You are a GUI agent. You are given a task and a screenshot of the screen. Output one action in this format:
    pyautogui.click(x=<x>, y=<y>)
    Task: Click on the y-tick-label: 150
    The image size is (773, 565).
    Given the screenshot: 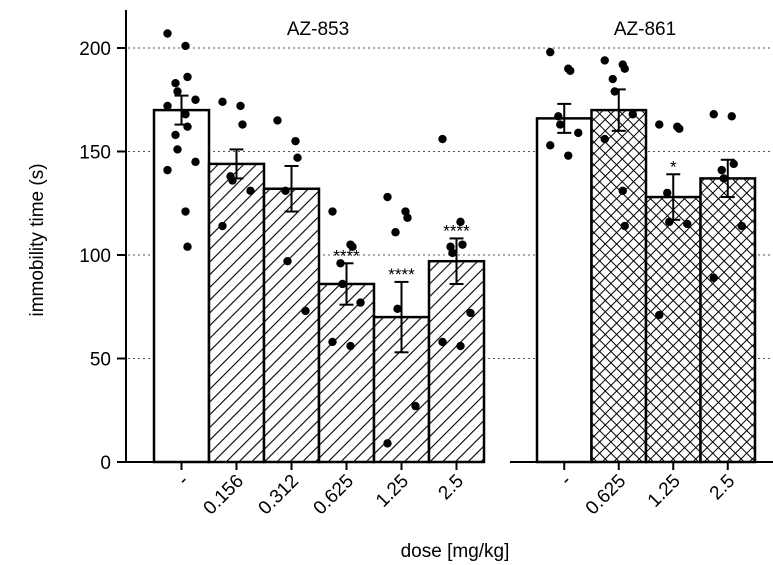 What is the action you would take?
    pyautogui.click(x=95, y=153)
    